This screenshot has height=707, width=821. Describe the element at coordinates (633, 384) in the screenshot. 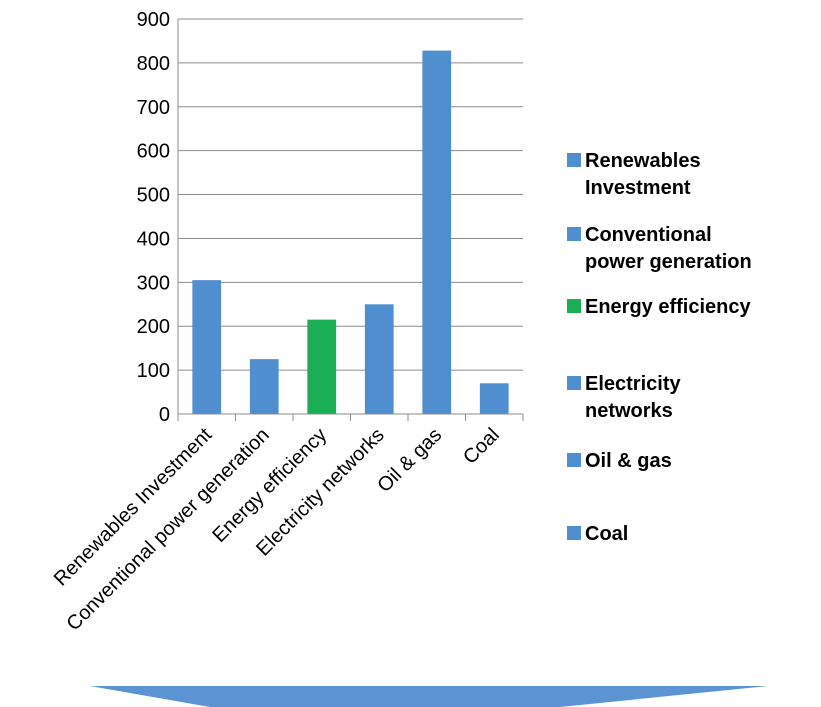

I see `legend-label: Electricity` at that location.